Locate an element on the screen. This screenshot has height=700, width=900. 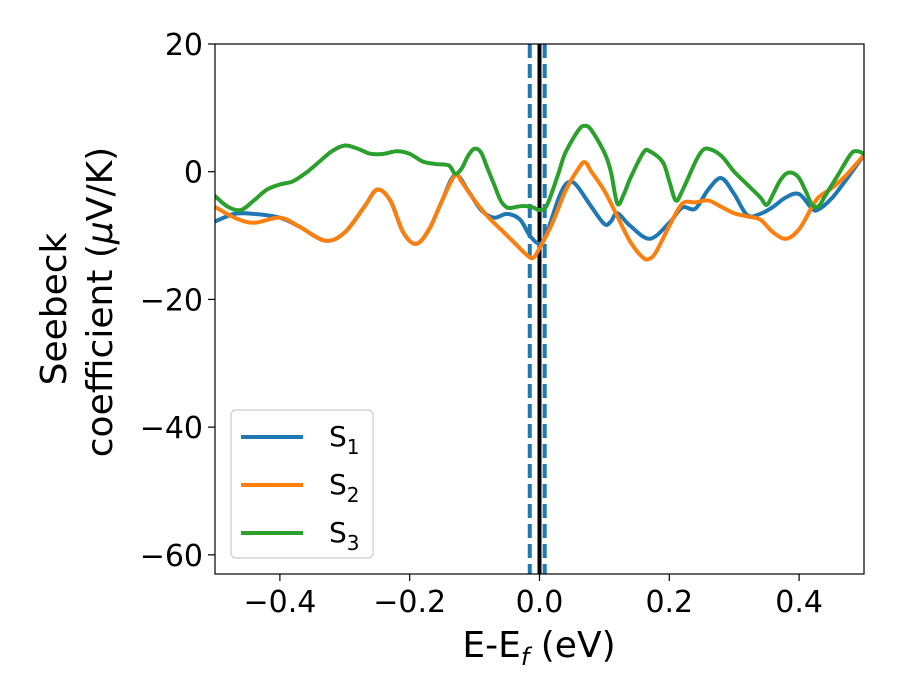
x-tick-label: −0.4 is located at coordinates (279, 602).